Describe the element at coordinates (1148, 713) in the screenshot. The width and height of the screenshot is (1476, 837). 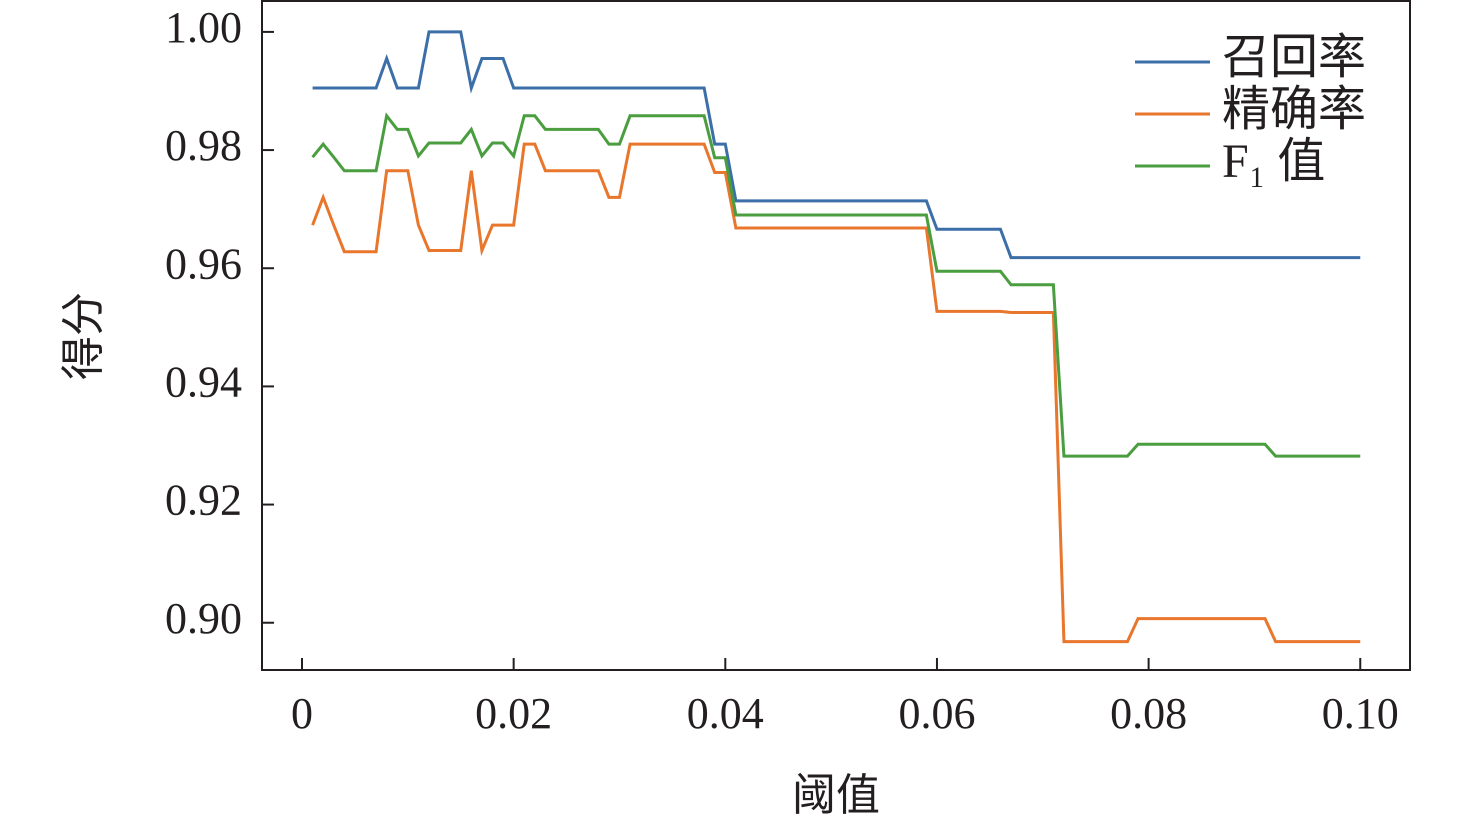
I see `x-tick-label: 0.08` at that location.